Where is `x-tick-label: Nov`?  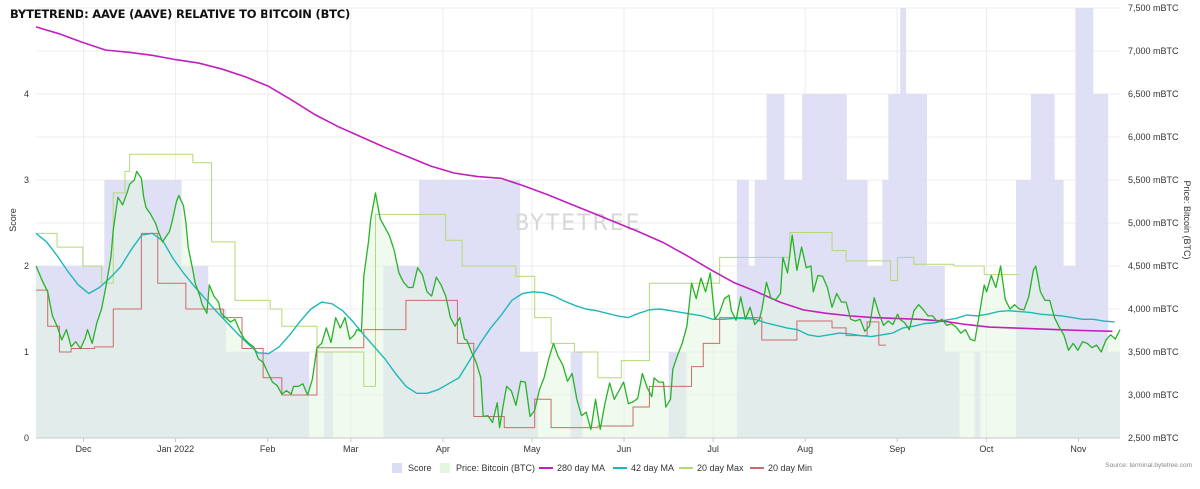 x-tick-label: Nov is located at coordinates (1078, 449).